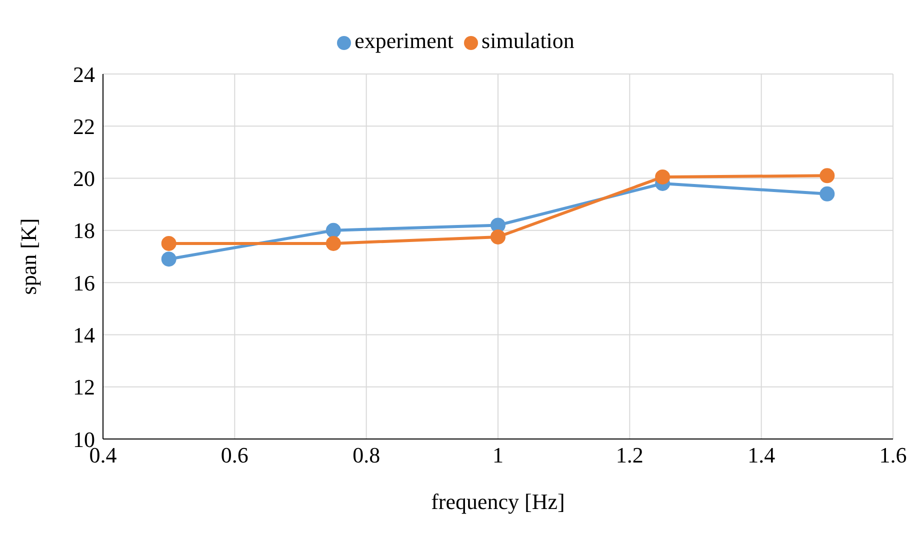  Describe the element at coordinates (630, 455) in the screenshot. I see `x-tick-label: 1.2` at that location.